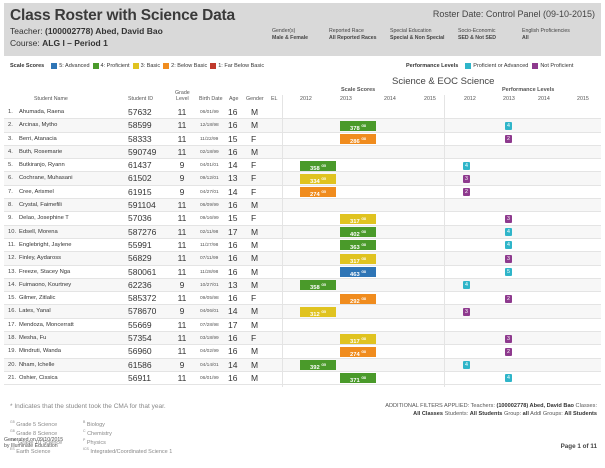 The image size is (605, 468). I want to click on age: 16, so click(233, 244).